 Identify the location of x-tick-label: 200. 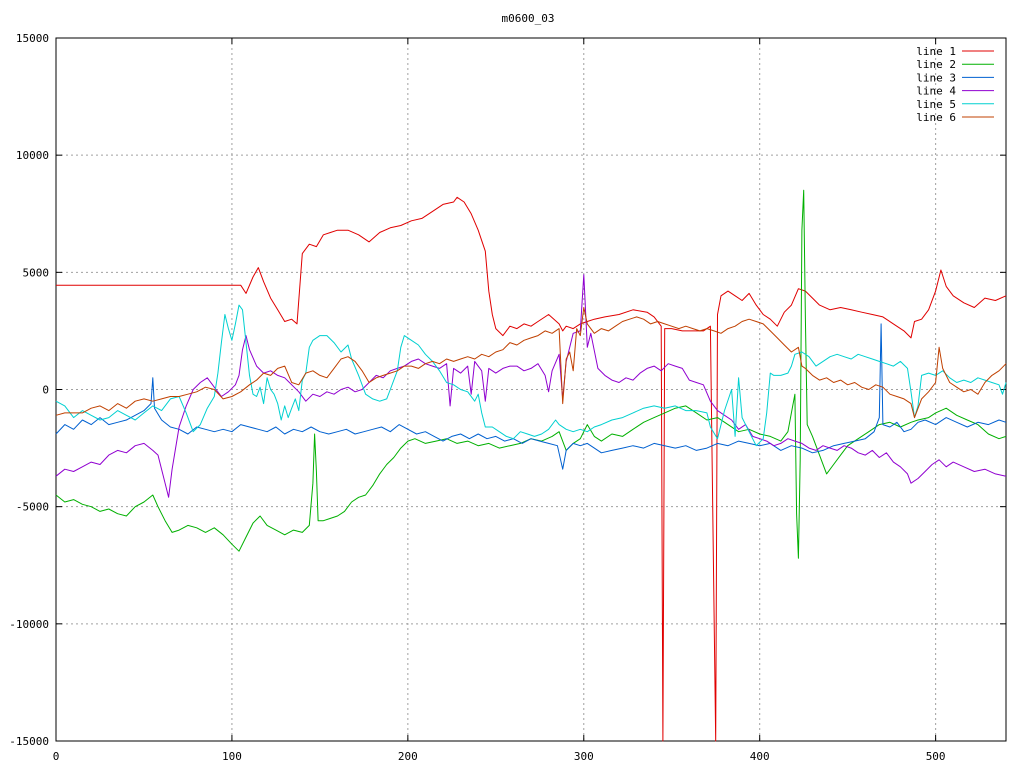
(408, 756).